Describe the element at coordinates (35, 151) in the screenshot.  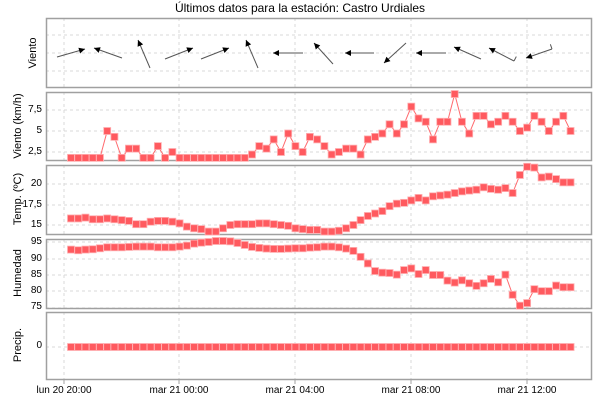
I see `ytick-wind-2-5: 2,5` at that location.